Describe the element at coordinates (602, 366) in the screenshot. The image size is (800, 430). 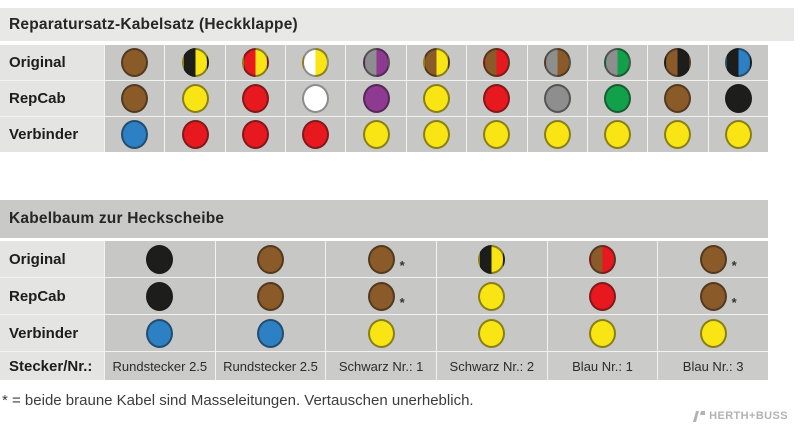
I see `connector-name: Blau Nr.: 1` at that location.